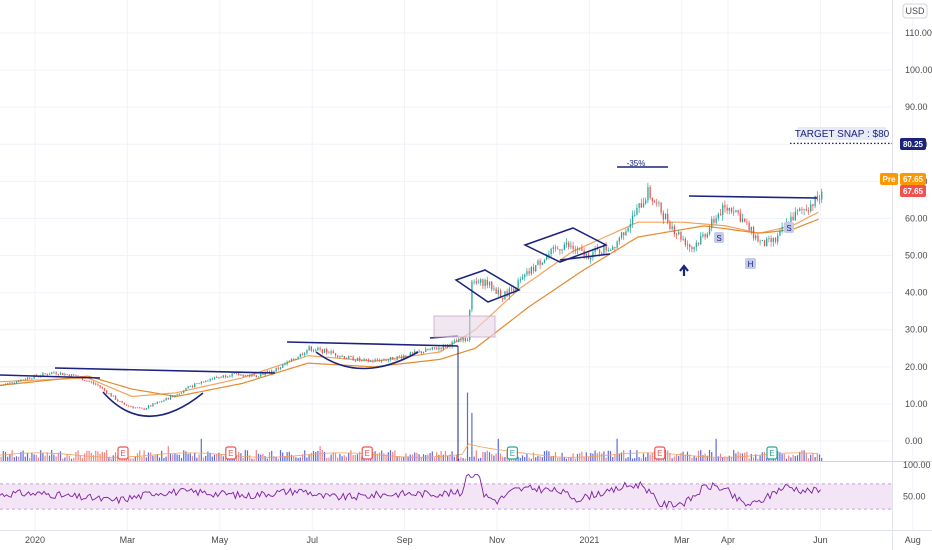 The height and width of the screenshot is (550, 932). Describe the element at coordinates (753, 197) in the screenshot. I see `neckline` at that location.